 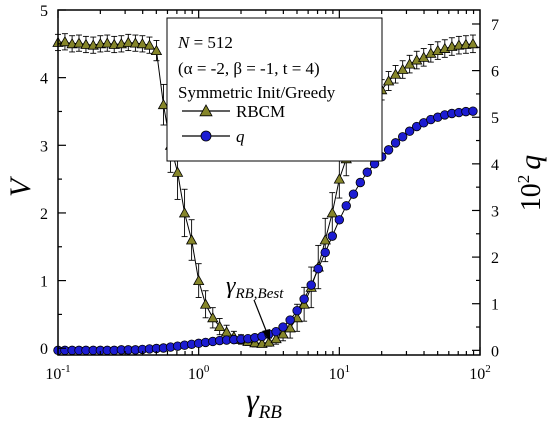 What do you see at coordinates (495, 25) in the screenshot?
I see `y-right-tick-label: 7` at bounding box center [495, 25].